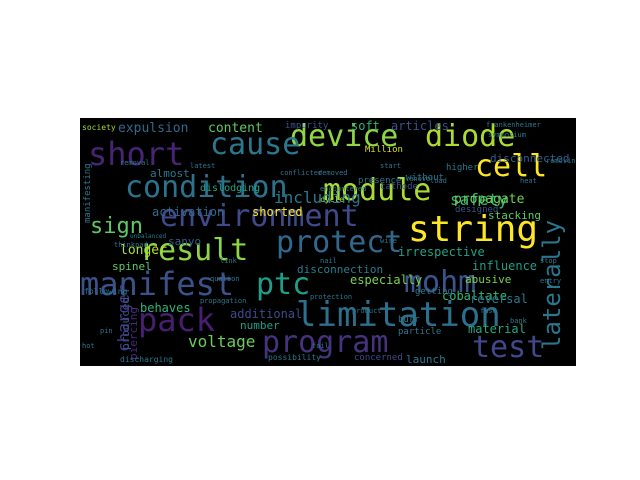  I want to click on cloud-word: soft, so click(365, 126).